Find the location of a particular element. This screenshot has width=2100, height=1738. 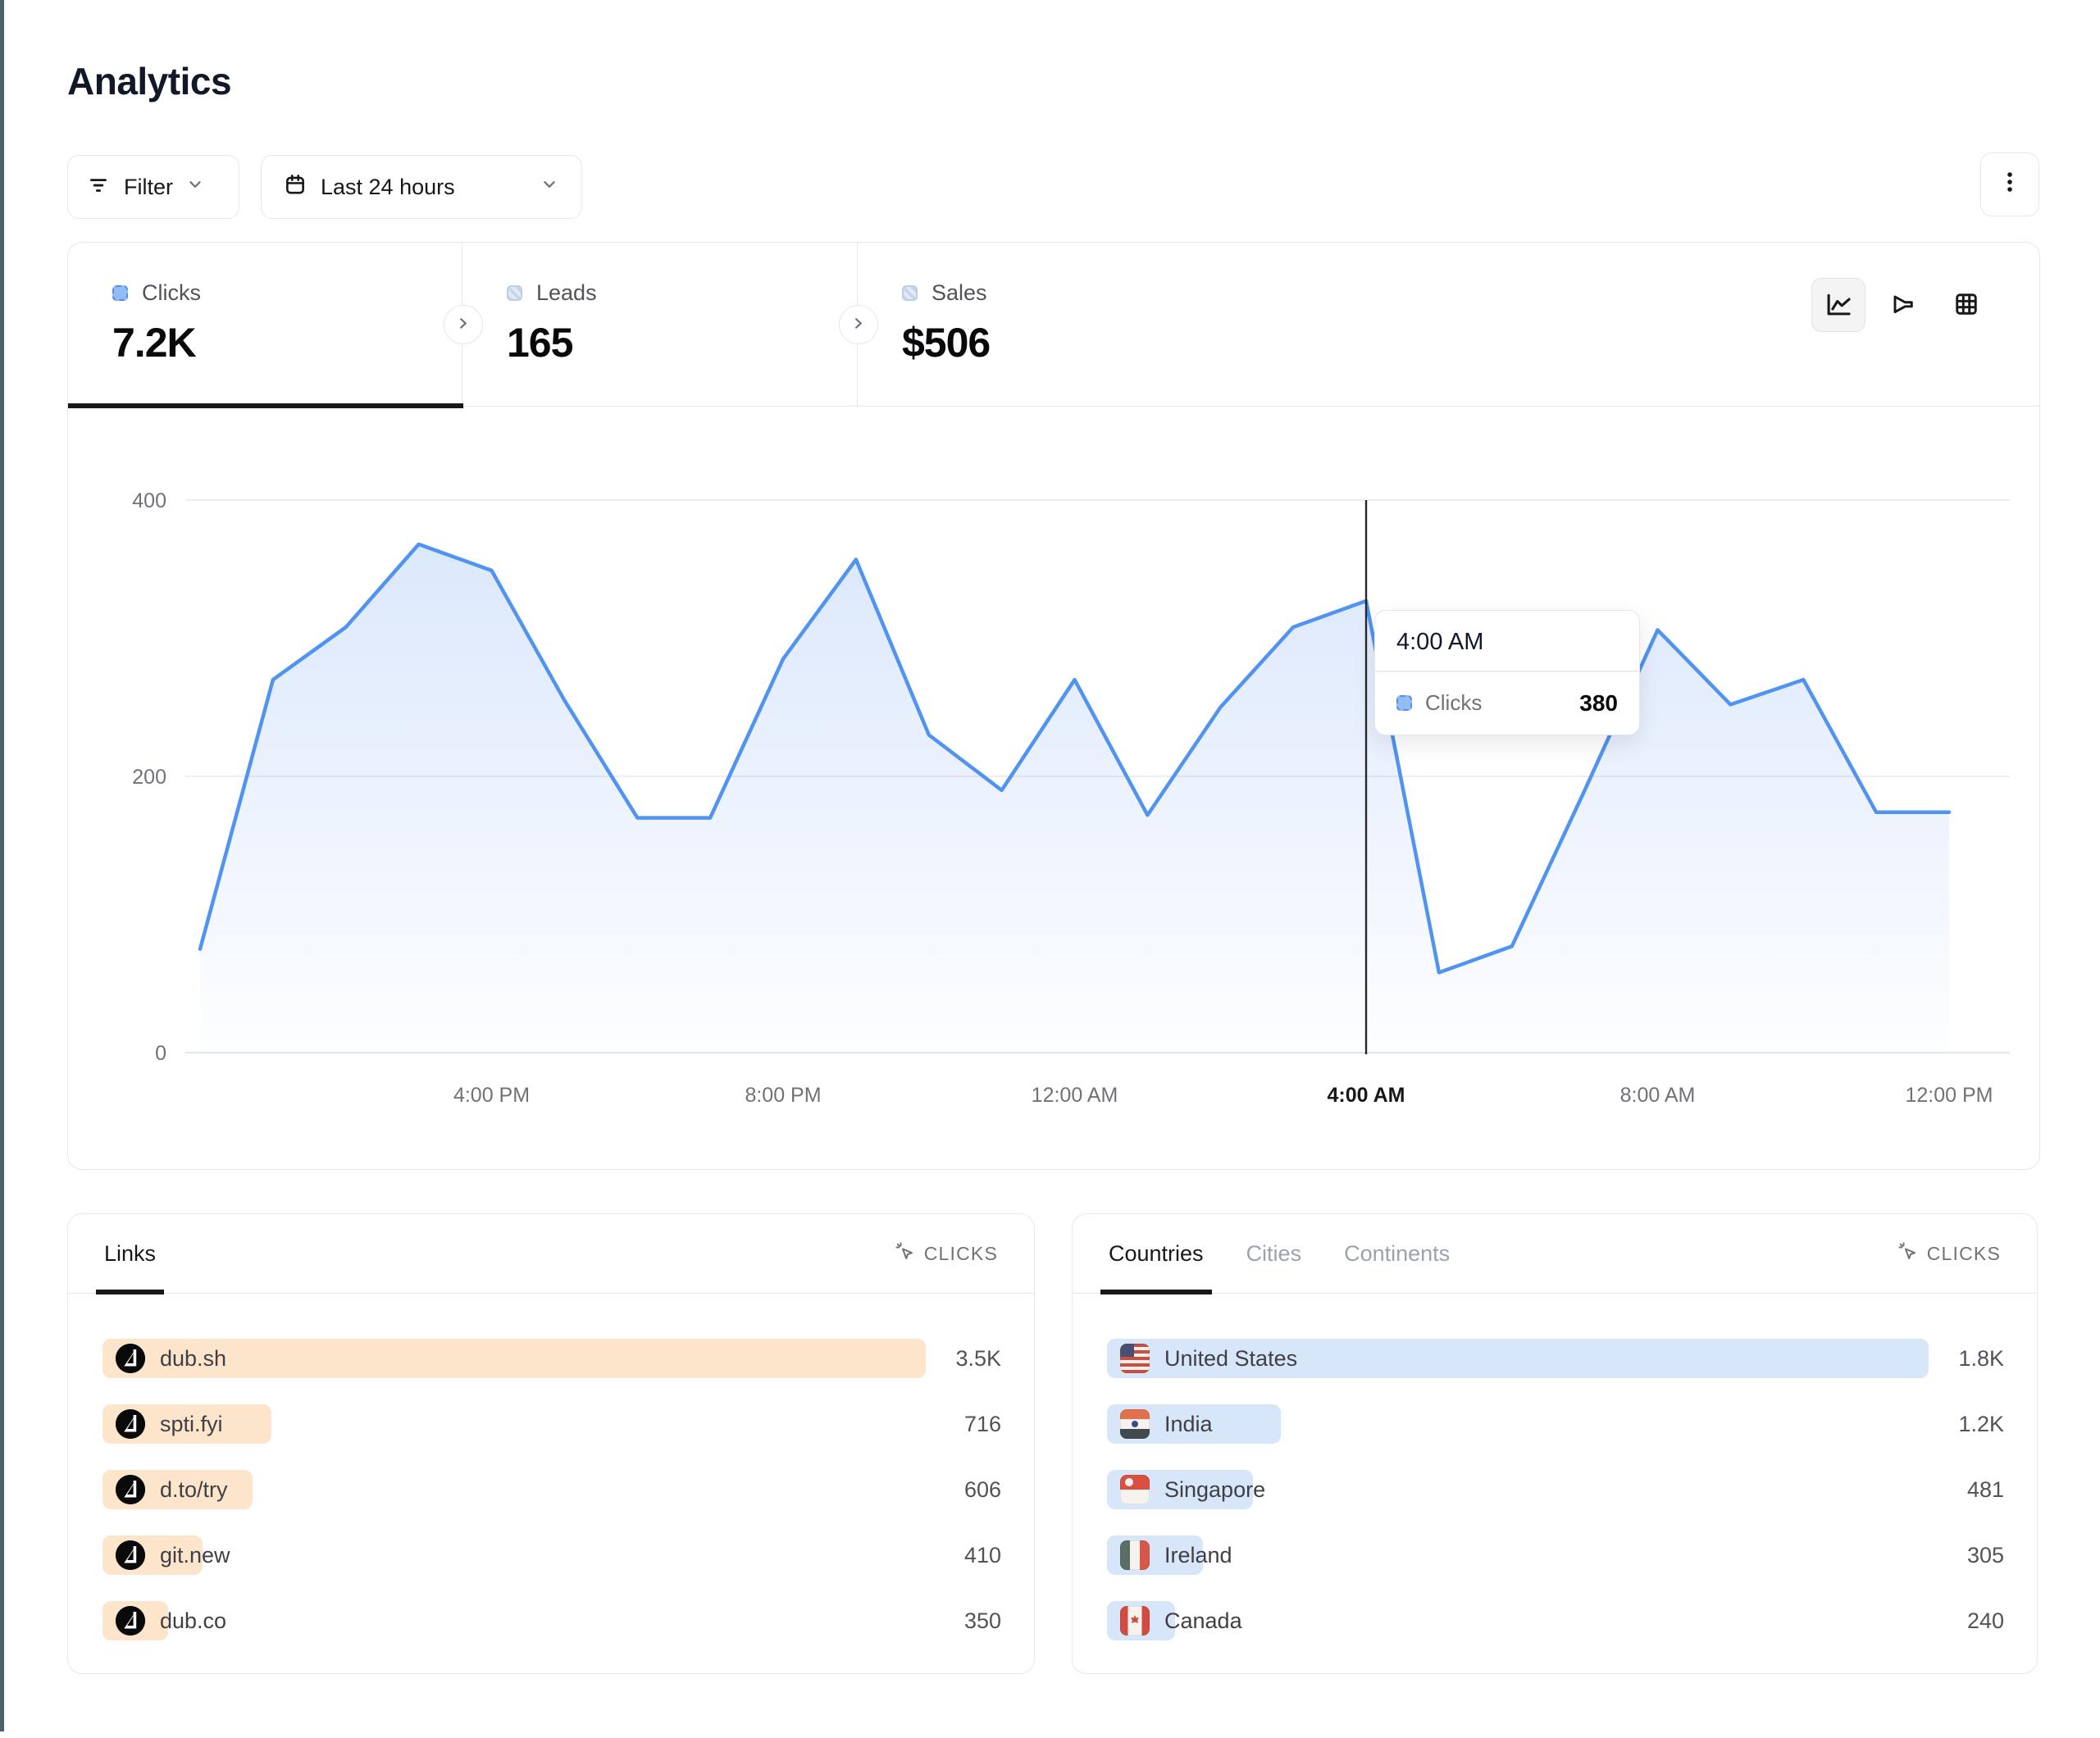

stat-tab-sales: Sales $506 is located at coordinates (1448, 324).